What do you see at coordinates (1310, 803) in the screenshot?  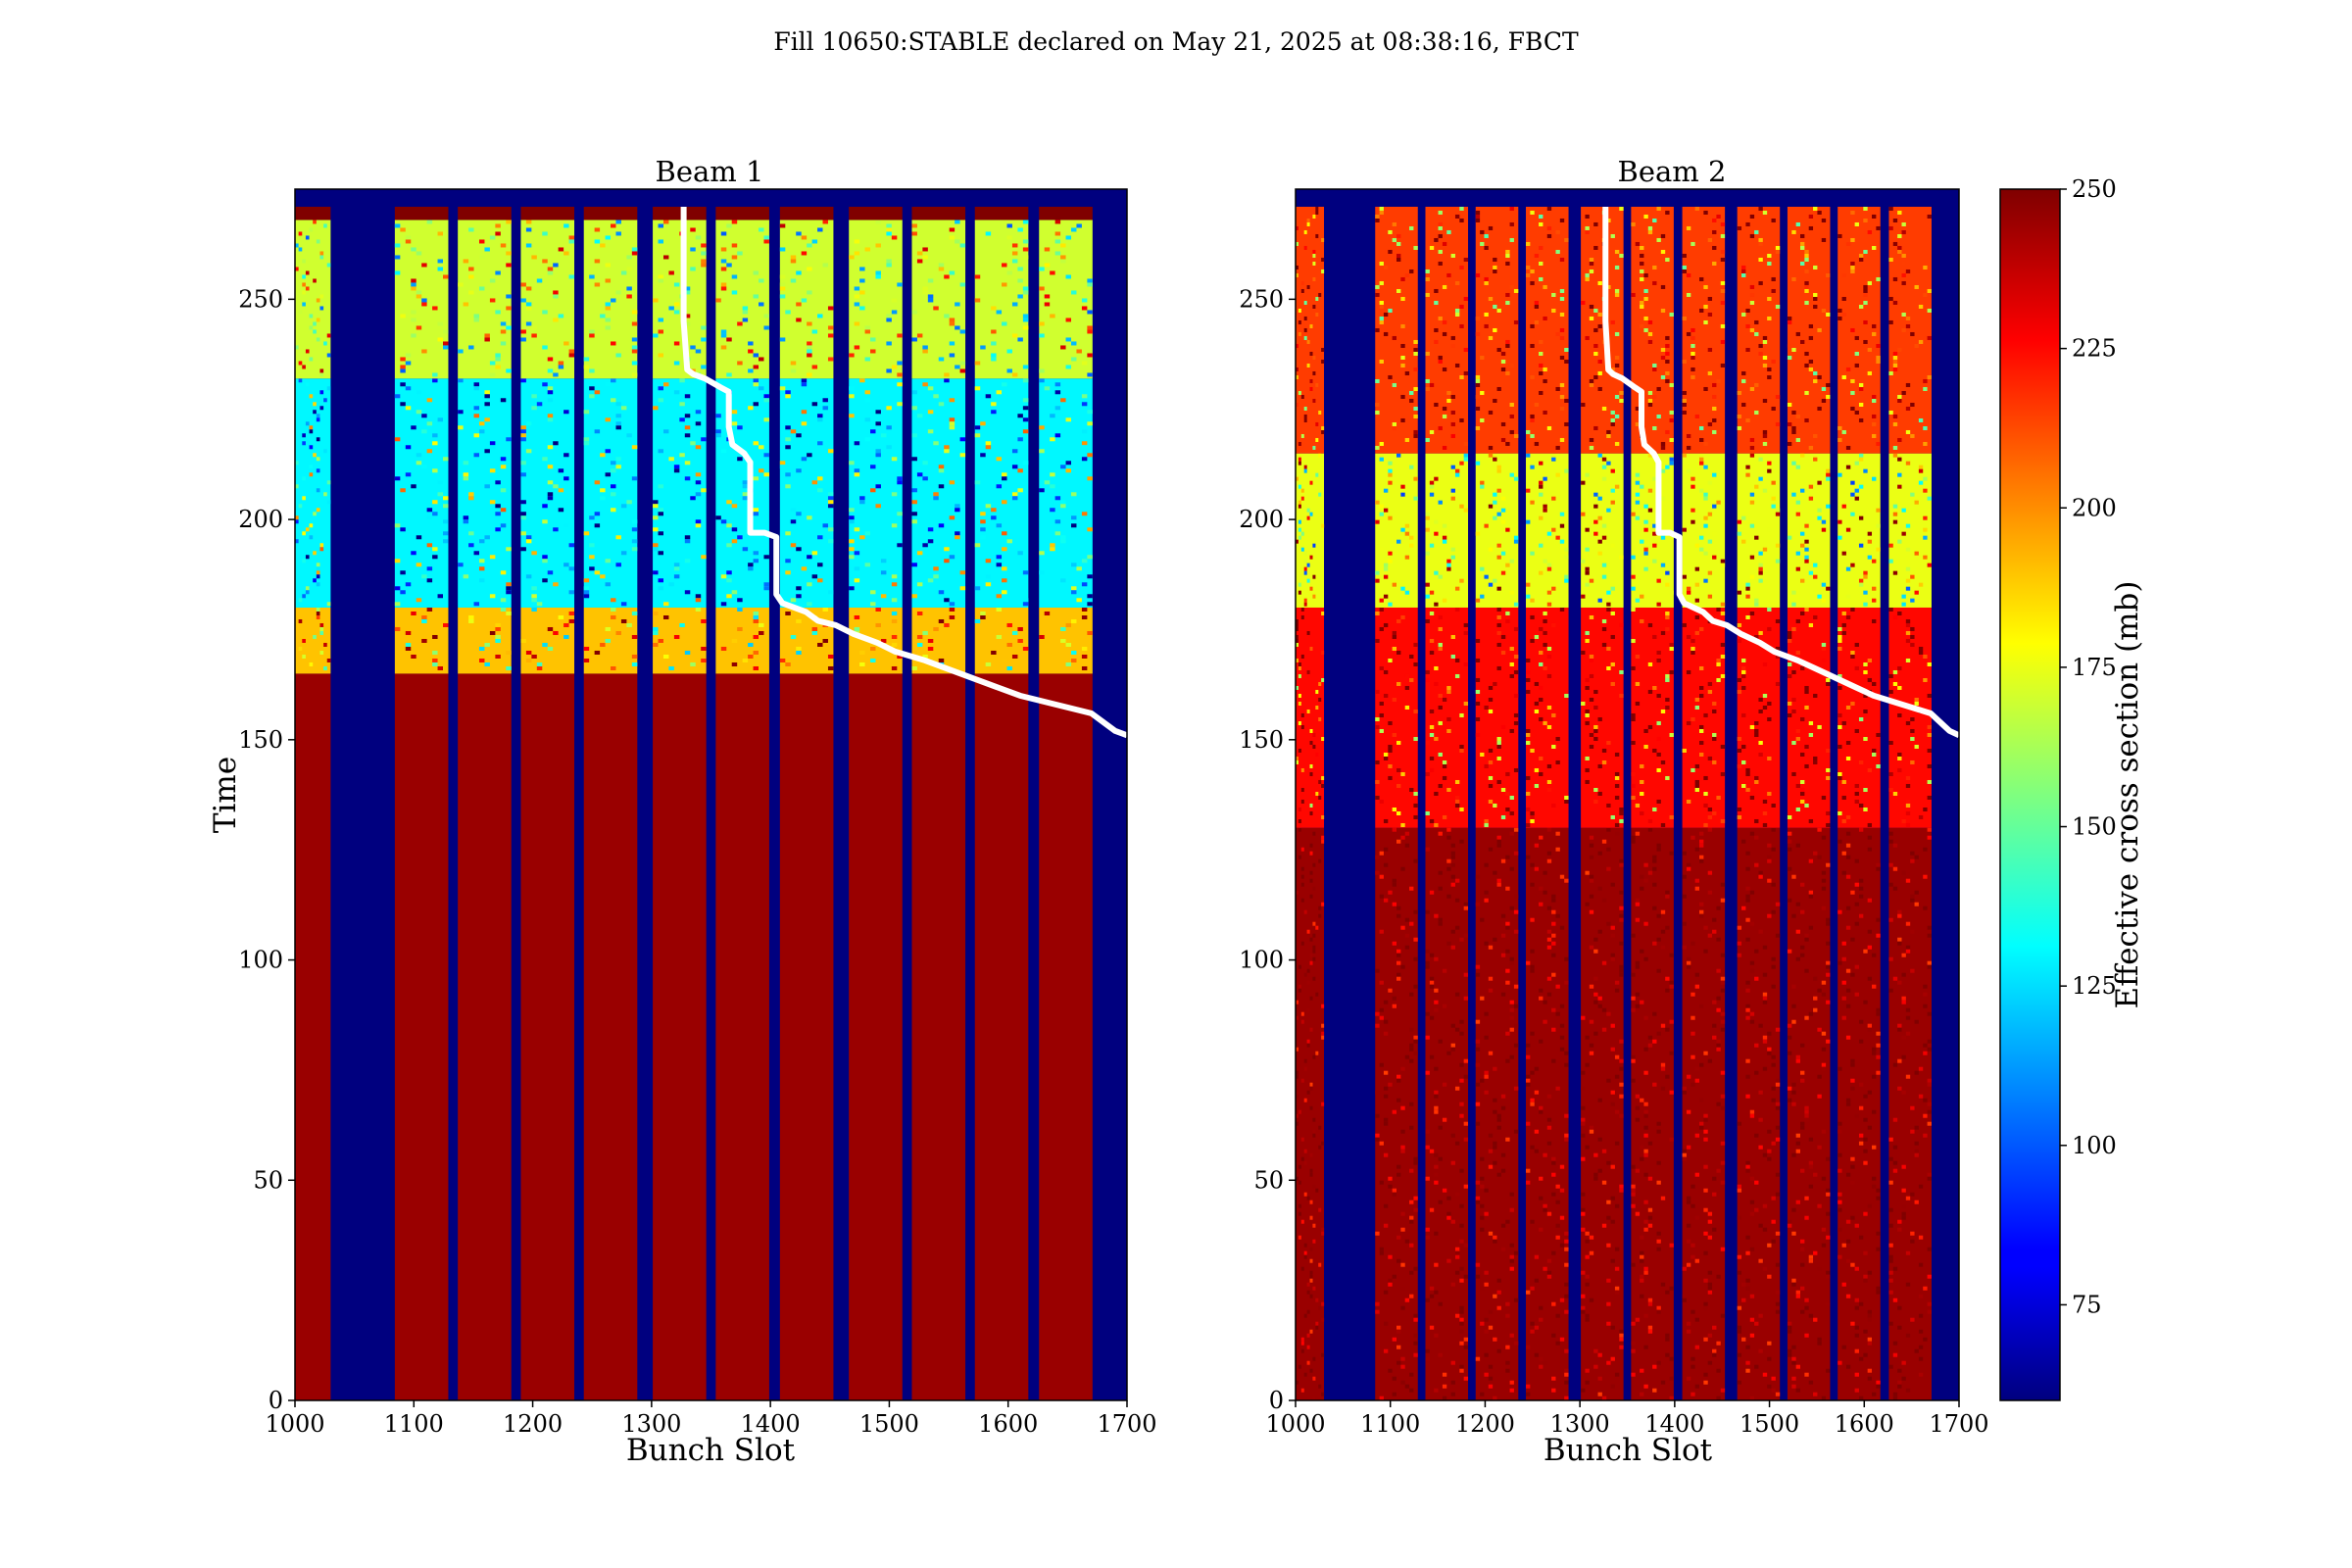 I see `bunch-train` at bounding box center [1310, 803].